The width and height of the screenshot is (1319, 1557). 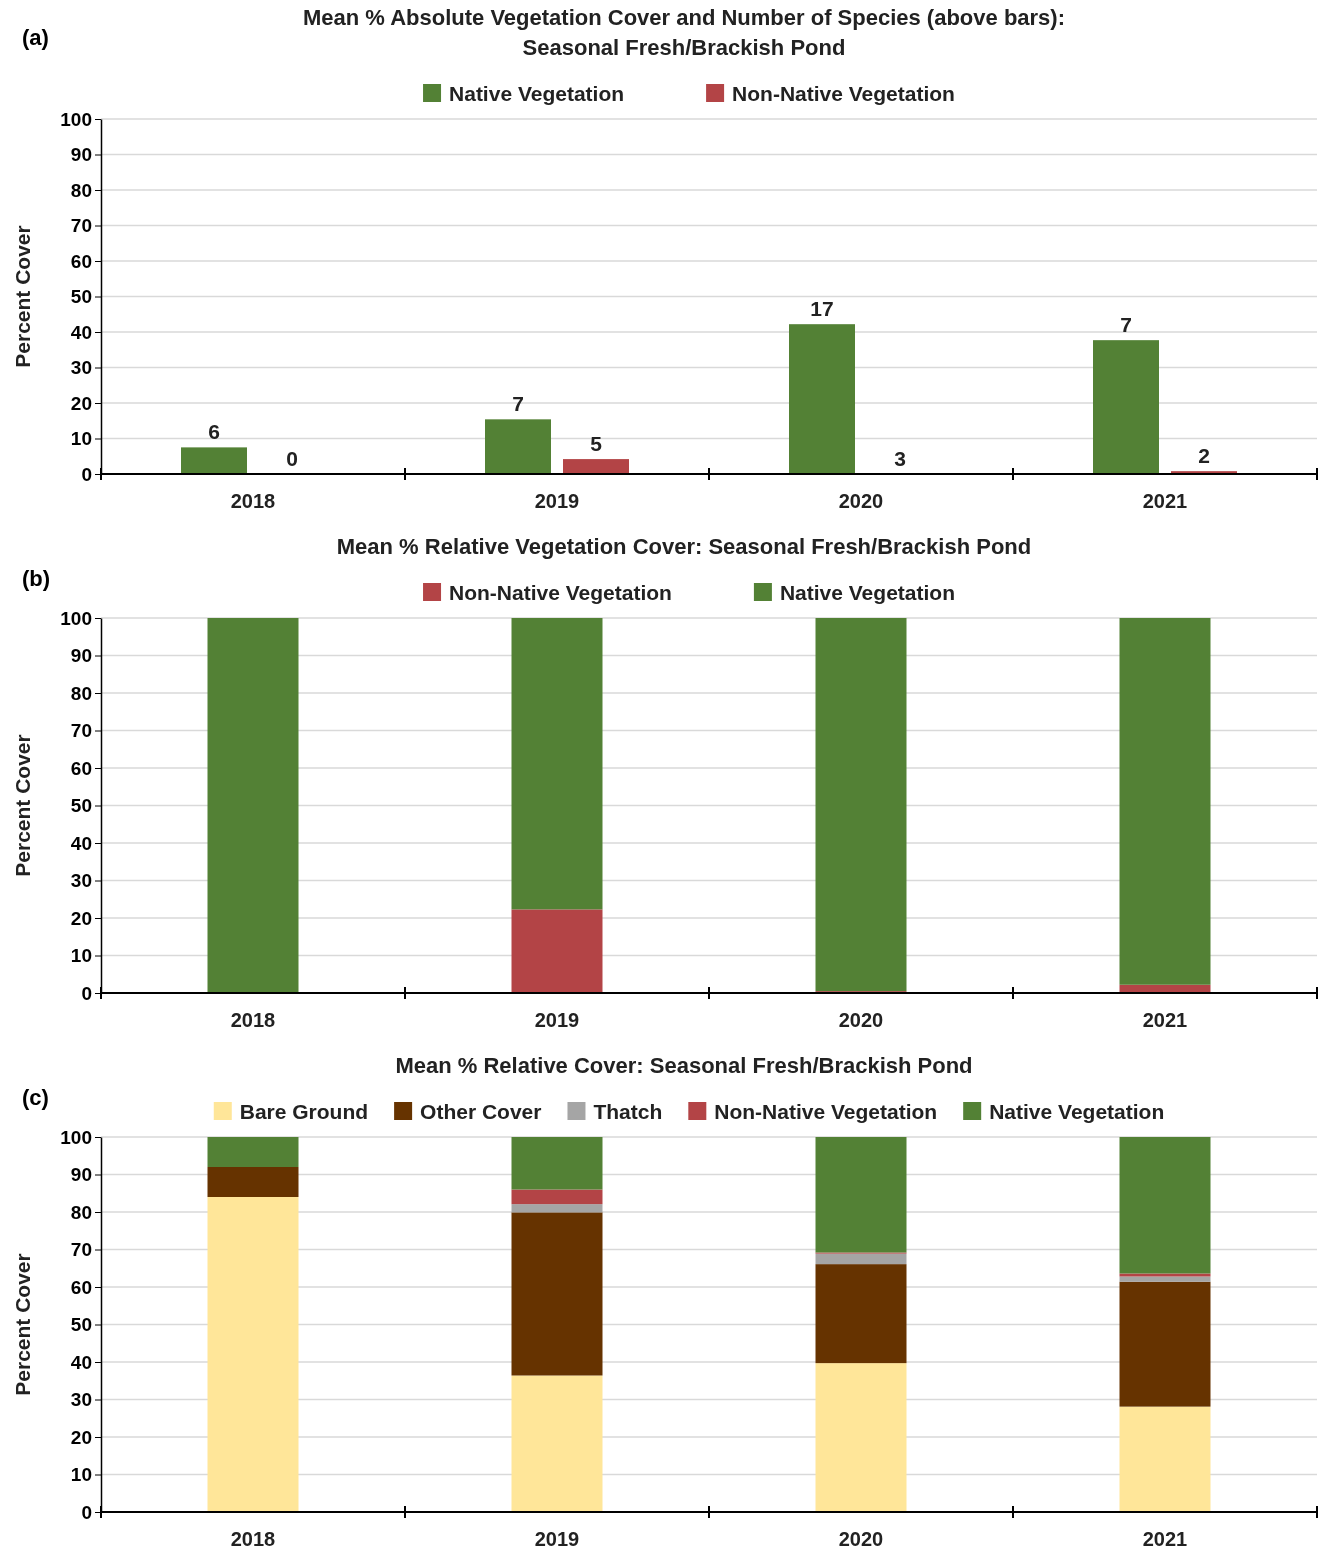 I want to click on annotation: 0, so click(x=292, y=458).